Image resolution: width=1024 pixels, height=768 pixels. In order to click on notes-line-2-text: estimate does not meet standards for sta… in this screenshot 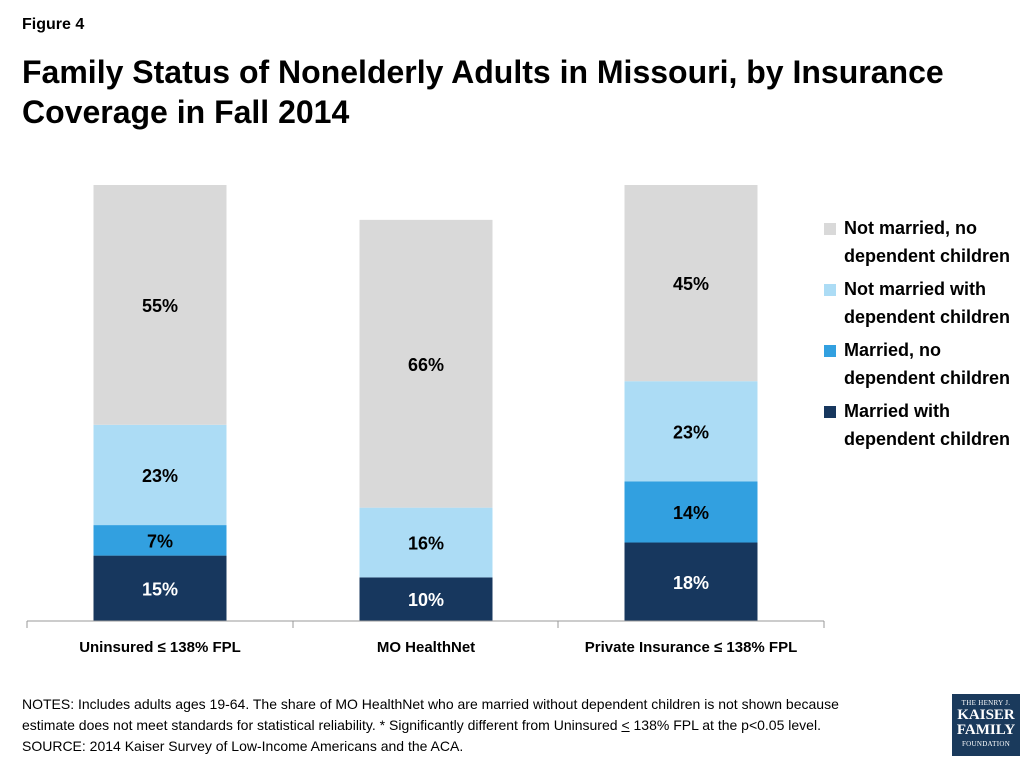, I will do `click(322, 725)`.